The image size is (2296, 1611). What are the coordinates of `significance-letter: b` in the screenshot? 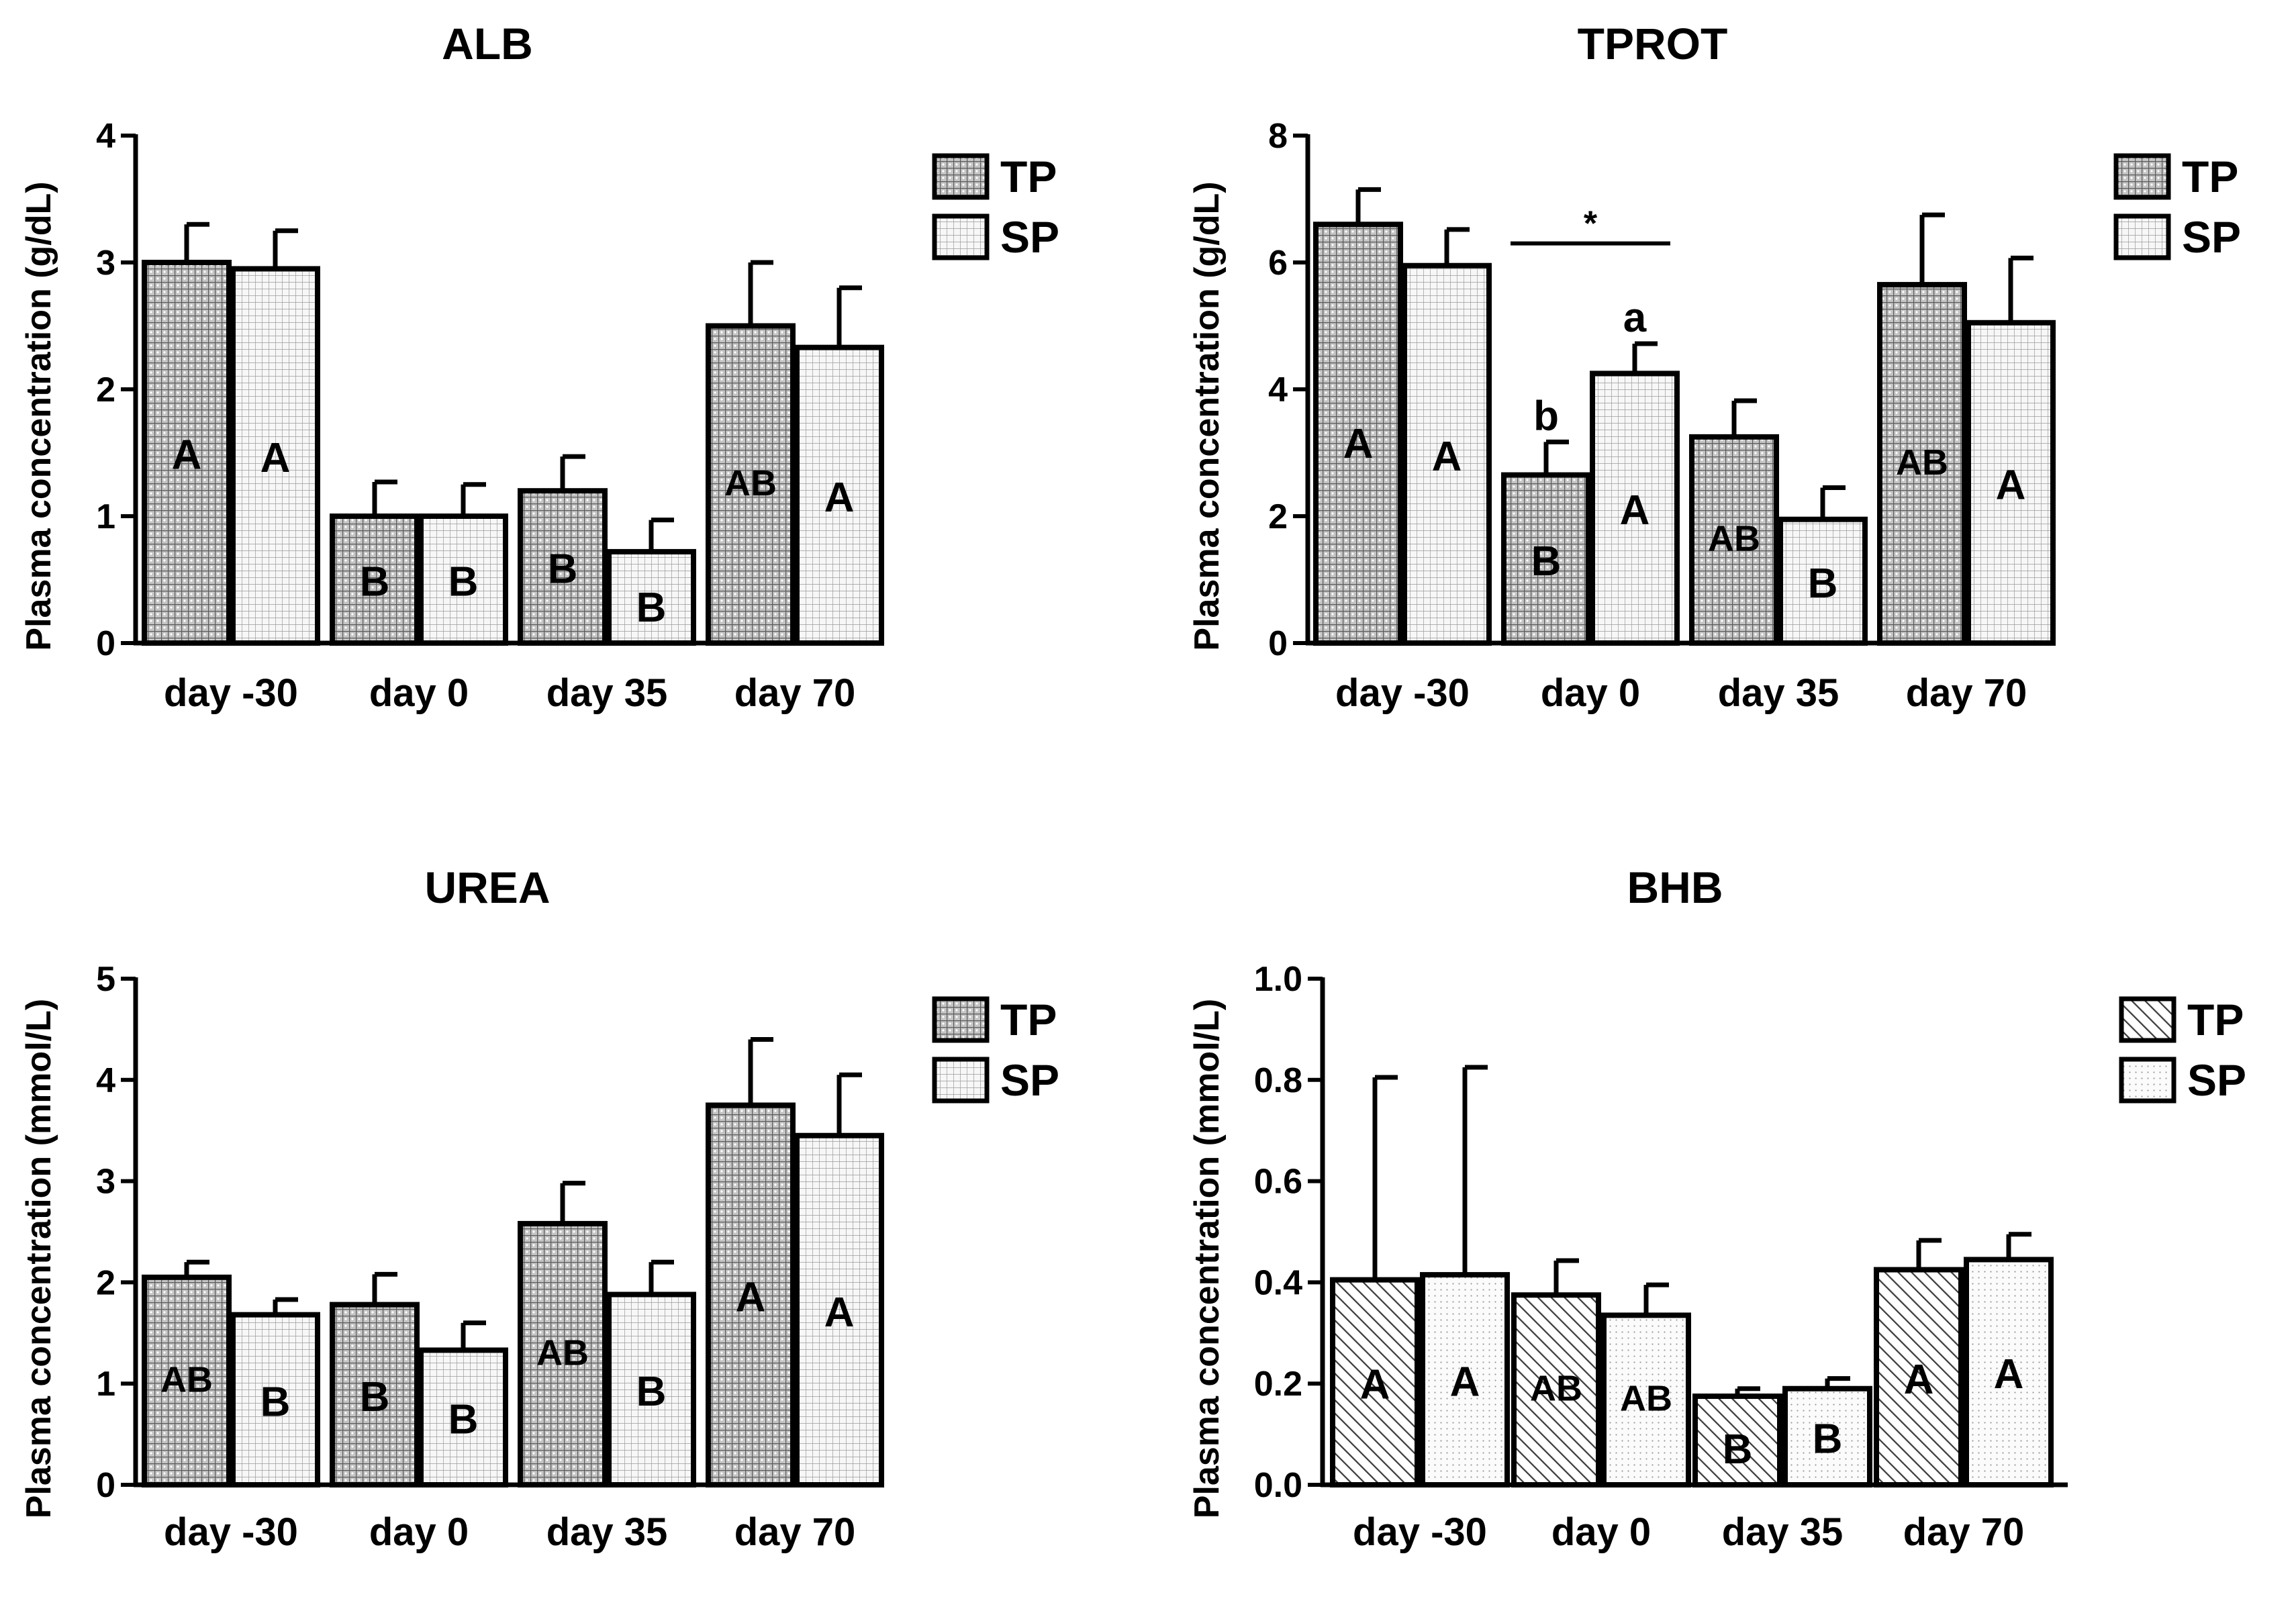 It's located at (1546, 416).